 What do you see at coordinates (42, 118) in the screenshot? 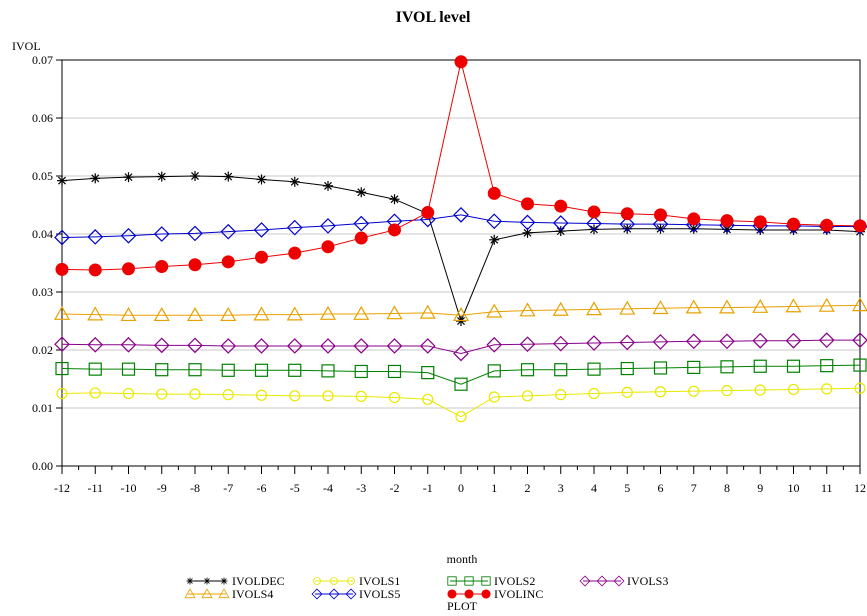
I see `y-tick-label: 0.06` at bounding box center [42, 118].